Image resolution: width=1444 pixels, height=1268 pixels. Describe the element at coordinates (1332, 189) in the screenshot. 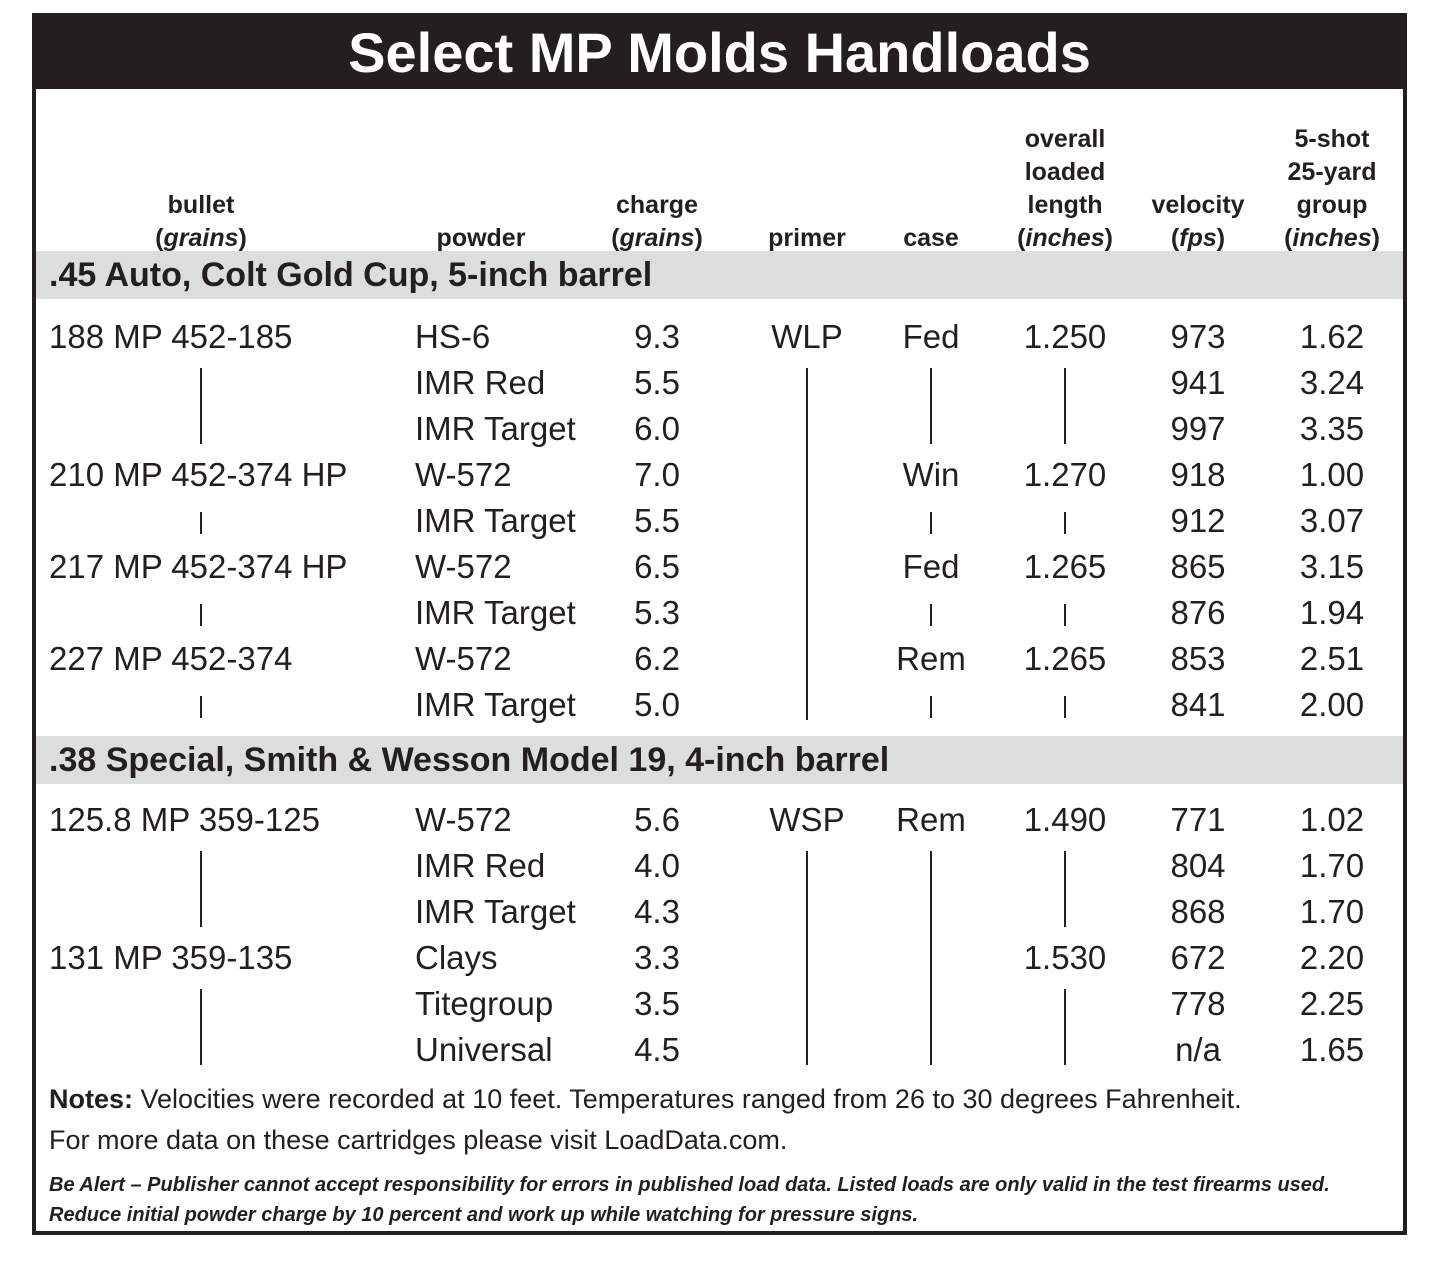

I see `header-group: 5-shot 25-yard group (inches)` at that location.